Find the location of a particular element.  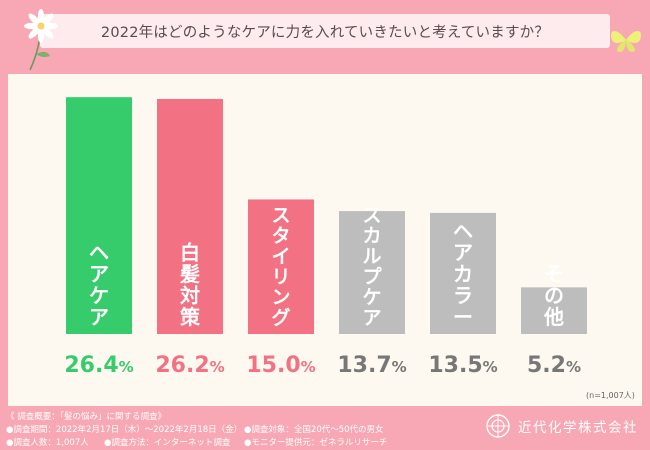

company-name: 近代化学株式会社 is located at coordinates (578, 428).